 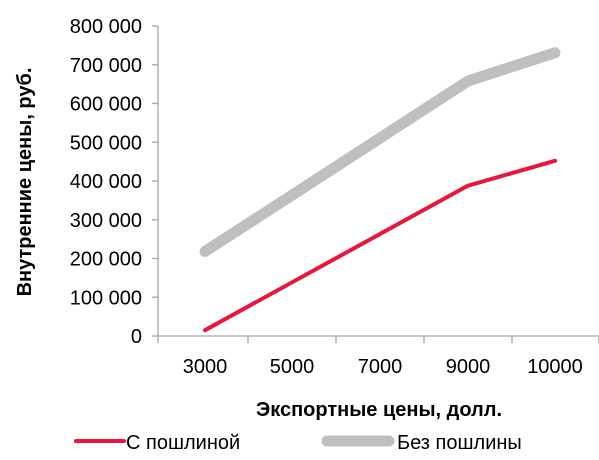 What do you see at coordinates (106, 27) in the screenshot?
I see `y-tick-label: 800 000` at bounding box center [106, 27].